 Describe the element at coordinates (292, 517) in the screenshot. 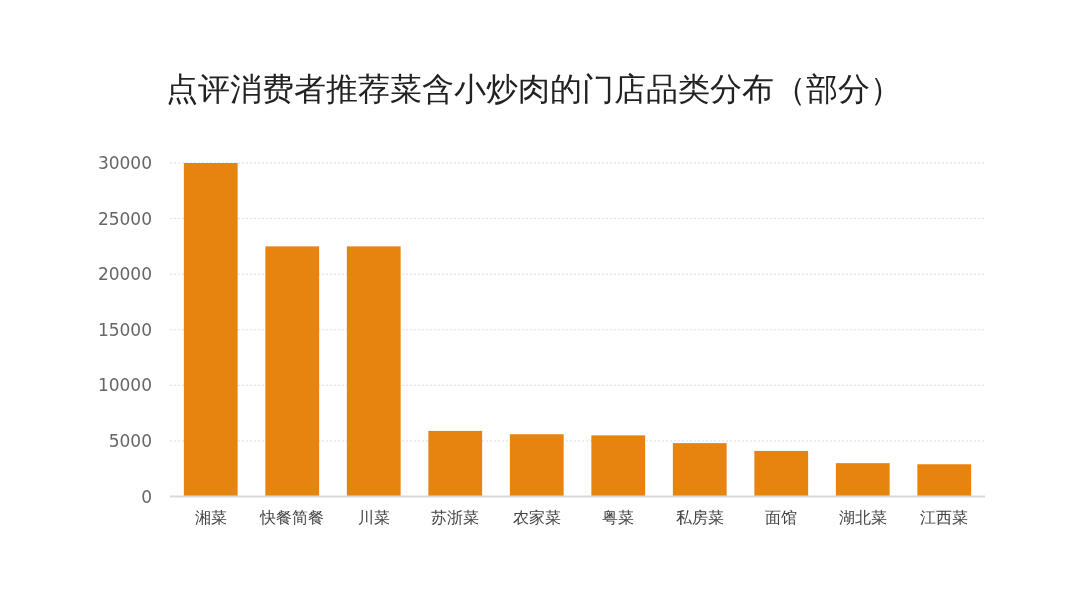

I see `x-tick-label: 快餐简餐` at that location.